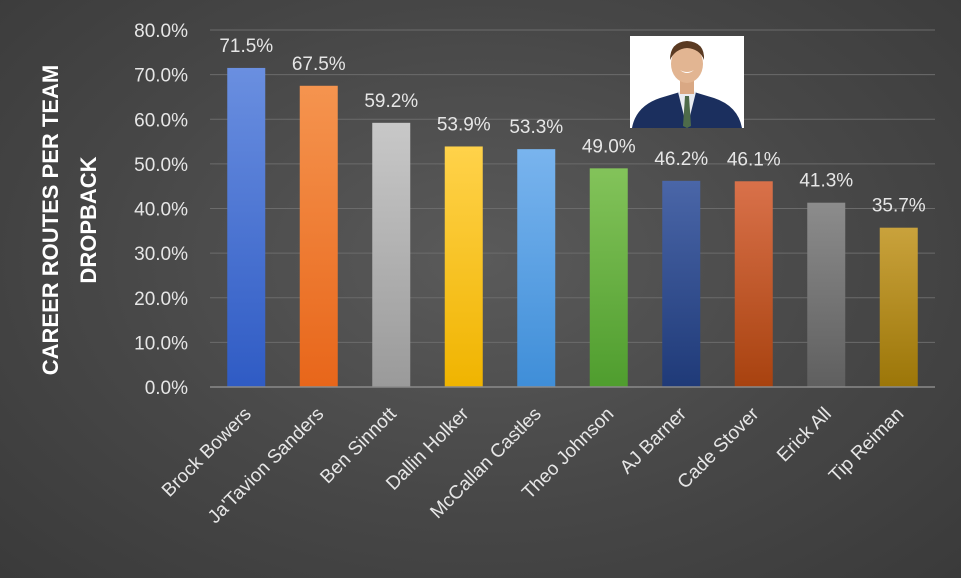 Image resolution: width=961 pixels, height=578 pixels. Describe the element at coordinates (161, 254) in the screenshot. I see `y-tick-label: 30.0%` at that location.